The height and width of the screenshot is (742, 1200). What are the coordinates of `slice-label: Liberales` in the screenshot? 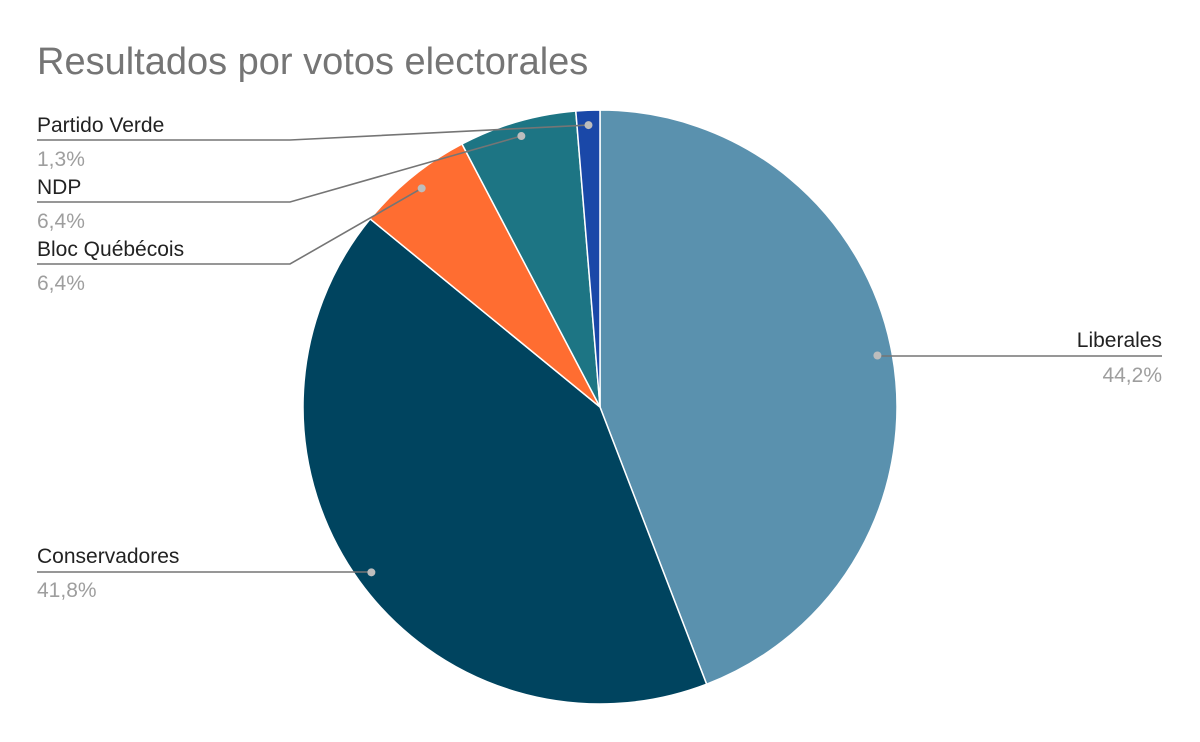 It's located at (1119, 340).